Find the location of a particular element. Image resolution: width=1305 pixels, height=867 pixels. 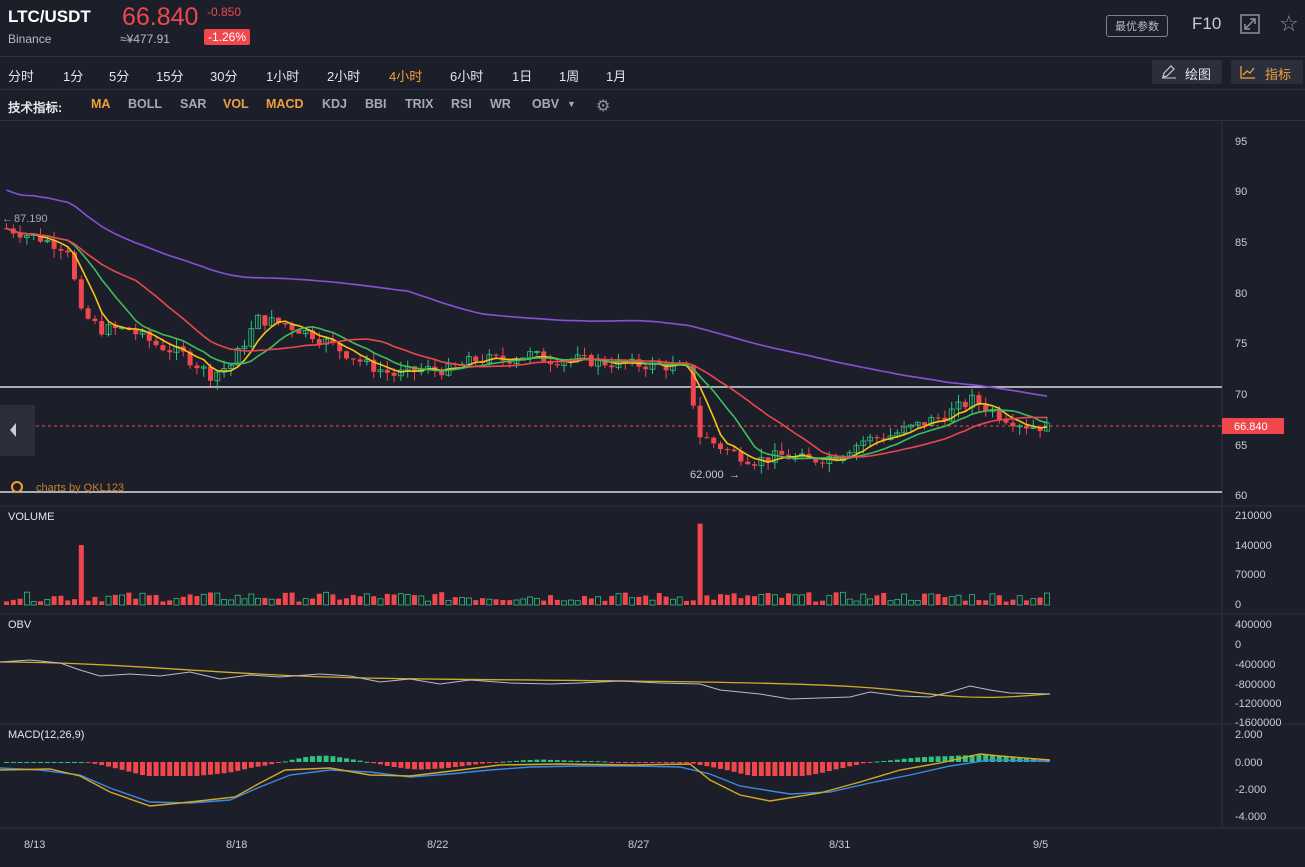

tf-4h: 4小时 is located at coordinates (406, 76).